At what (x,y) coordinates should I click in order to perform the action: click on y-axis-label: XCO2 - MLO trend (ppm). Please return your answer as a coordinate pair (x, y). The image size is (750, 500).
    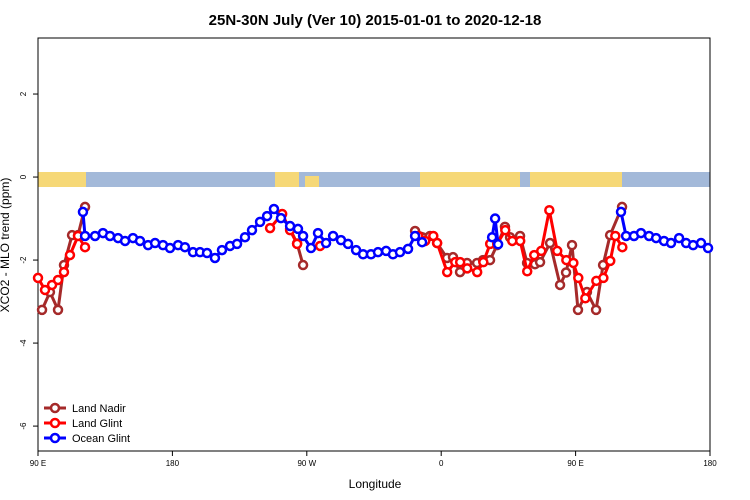
    Looking at the image, I should click on (6, 245).